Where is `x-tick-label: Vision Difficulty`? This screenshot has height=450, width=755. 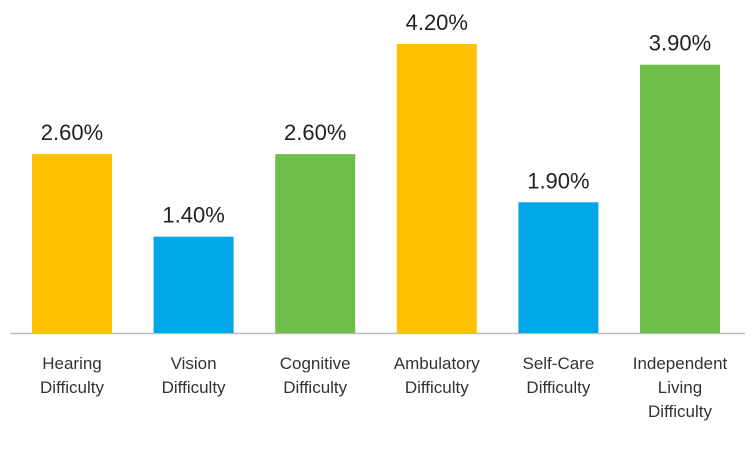
x-tick-label: Vision Difficulty is located at coordinates (193, 375).